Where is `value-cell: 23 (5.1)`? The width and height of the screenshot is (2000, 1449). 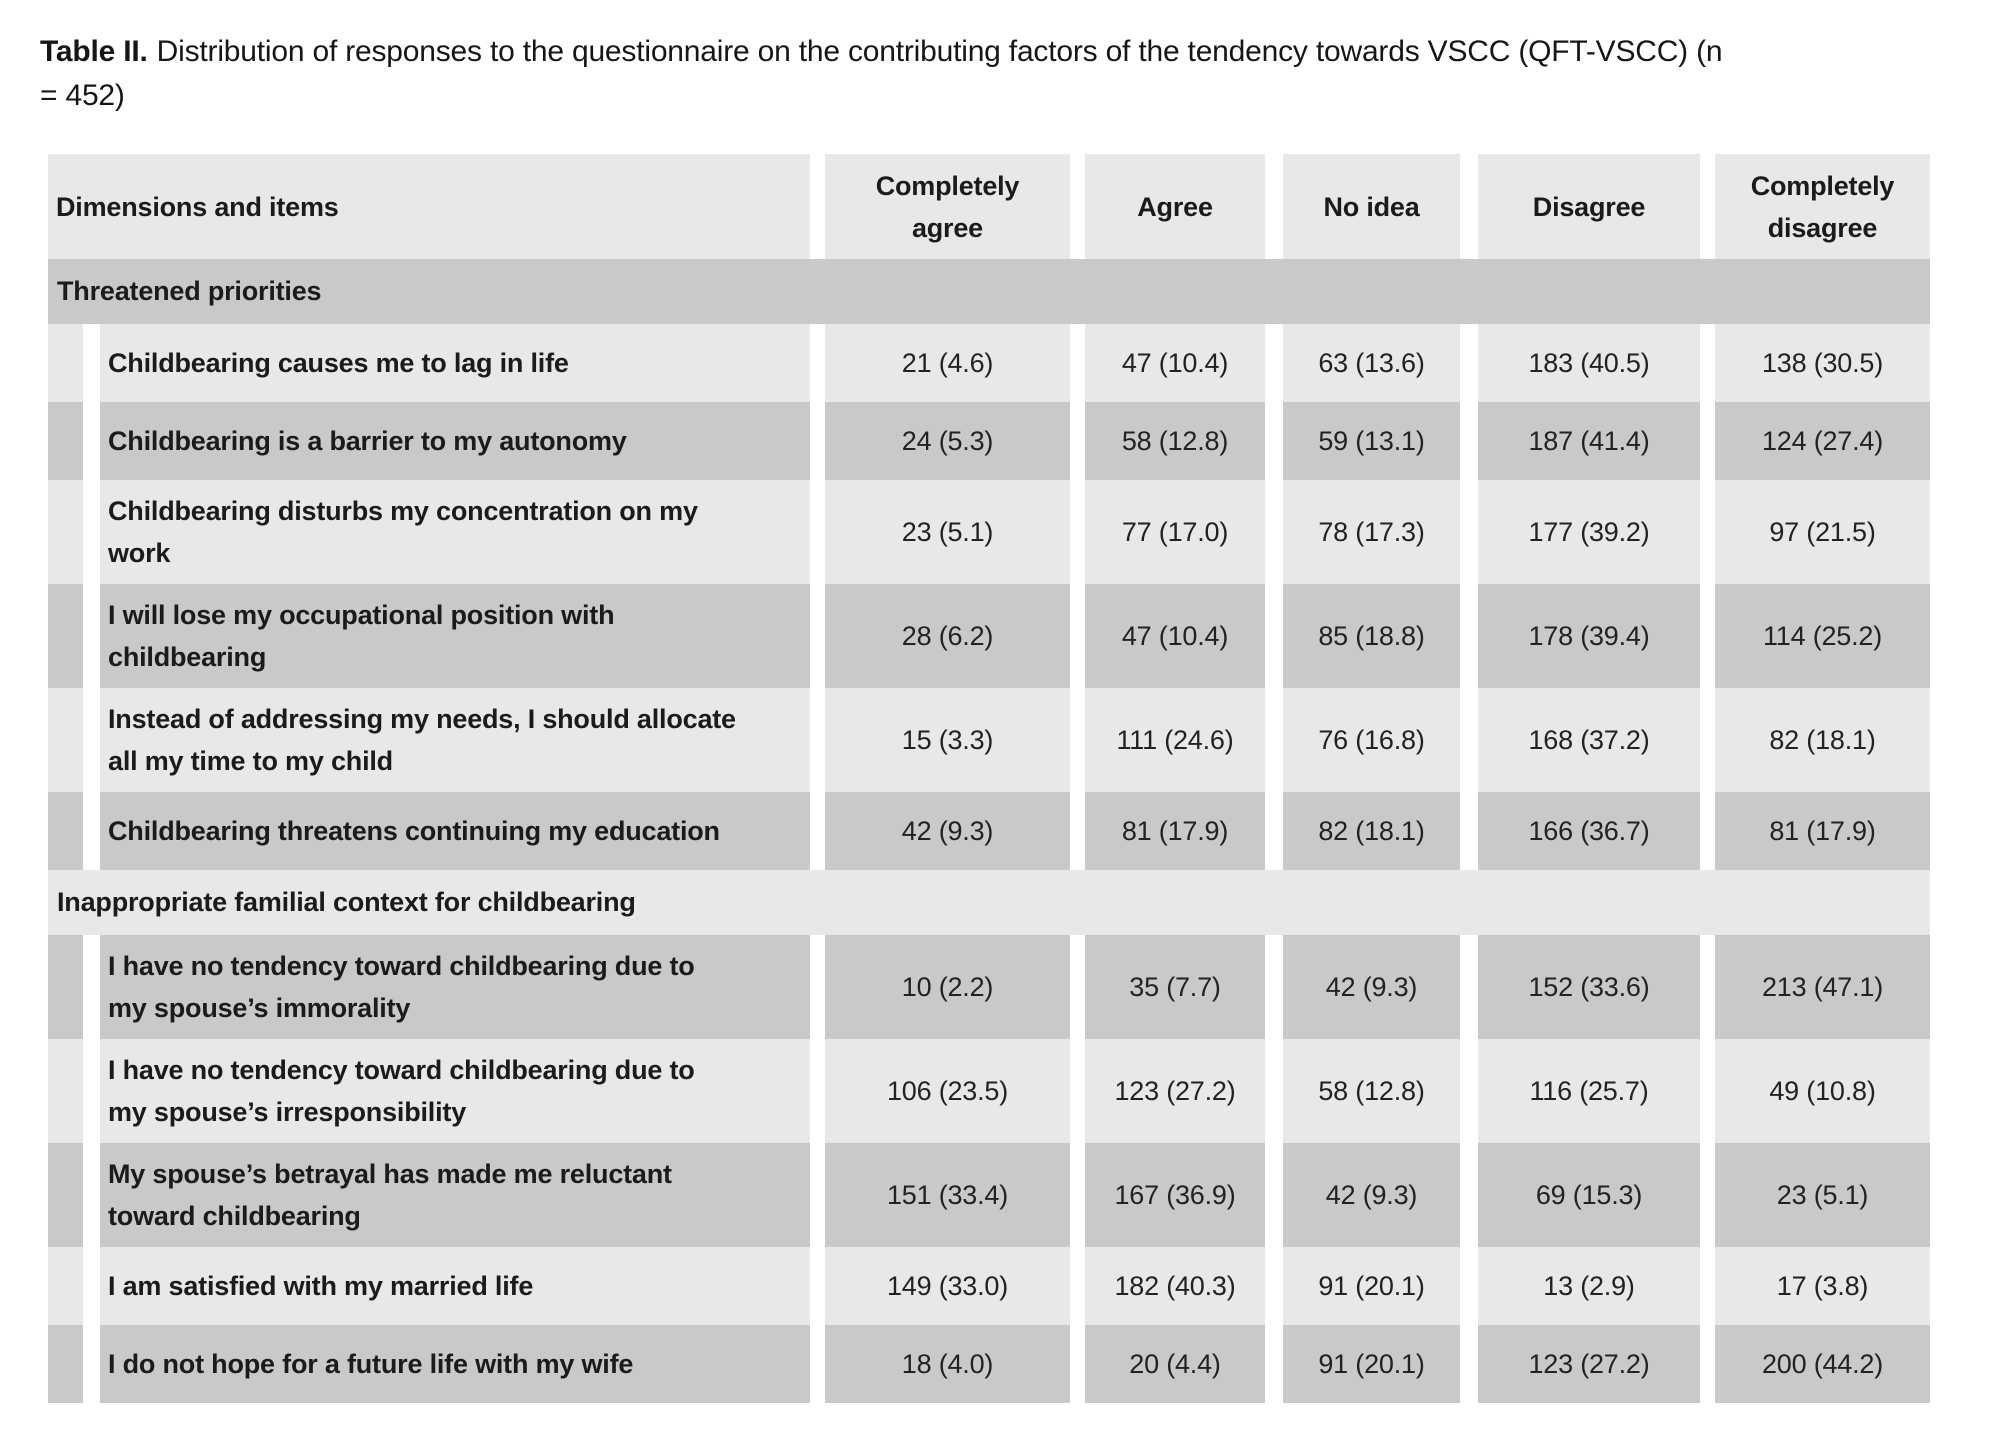
value-cell: 23 (5.1) is located at coordinates (1822, 1195).